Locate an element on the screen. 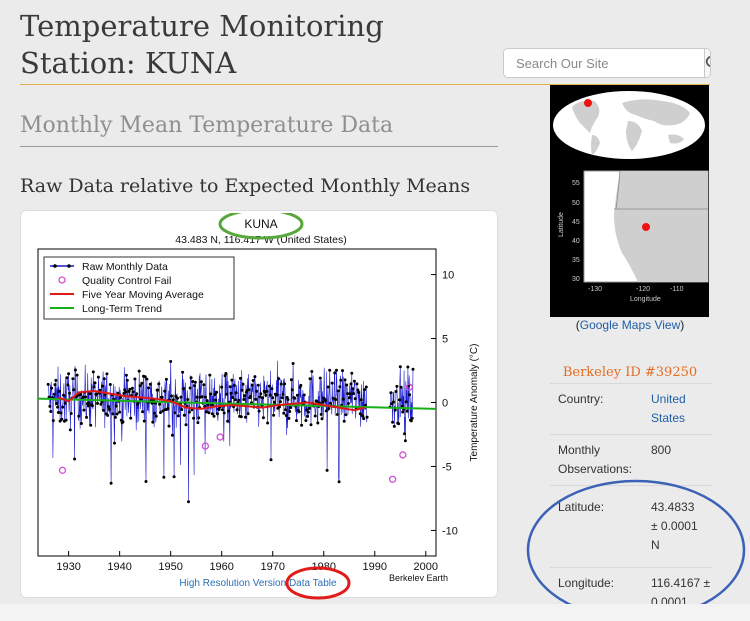  coordinates-annotation-ellipse is located at coordinates (636, 550).